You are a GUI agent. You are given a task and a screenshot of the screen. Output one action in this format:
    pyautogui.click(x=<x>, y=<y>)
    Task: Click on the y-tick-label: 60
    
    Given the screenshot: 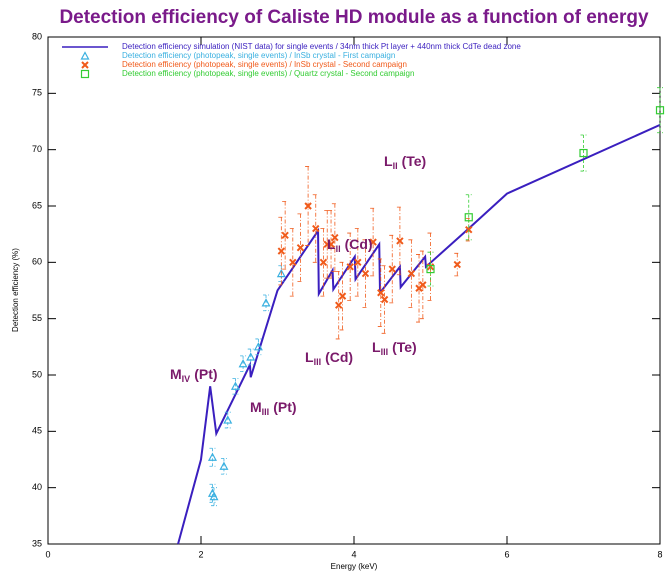 What is the action you would take?
    pyautogui.click(x=37, y=262)
    